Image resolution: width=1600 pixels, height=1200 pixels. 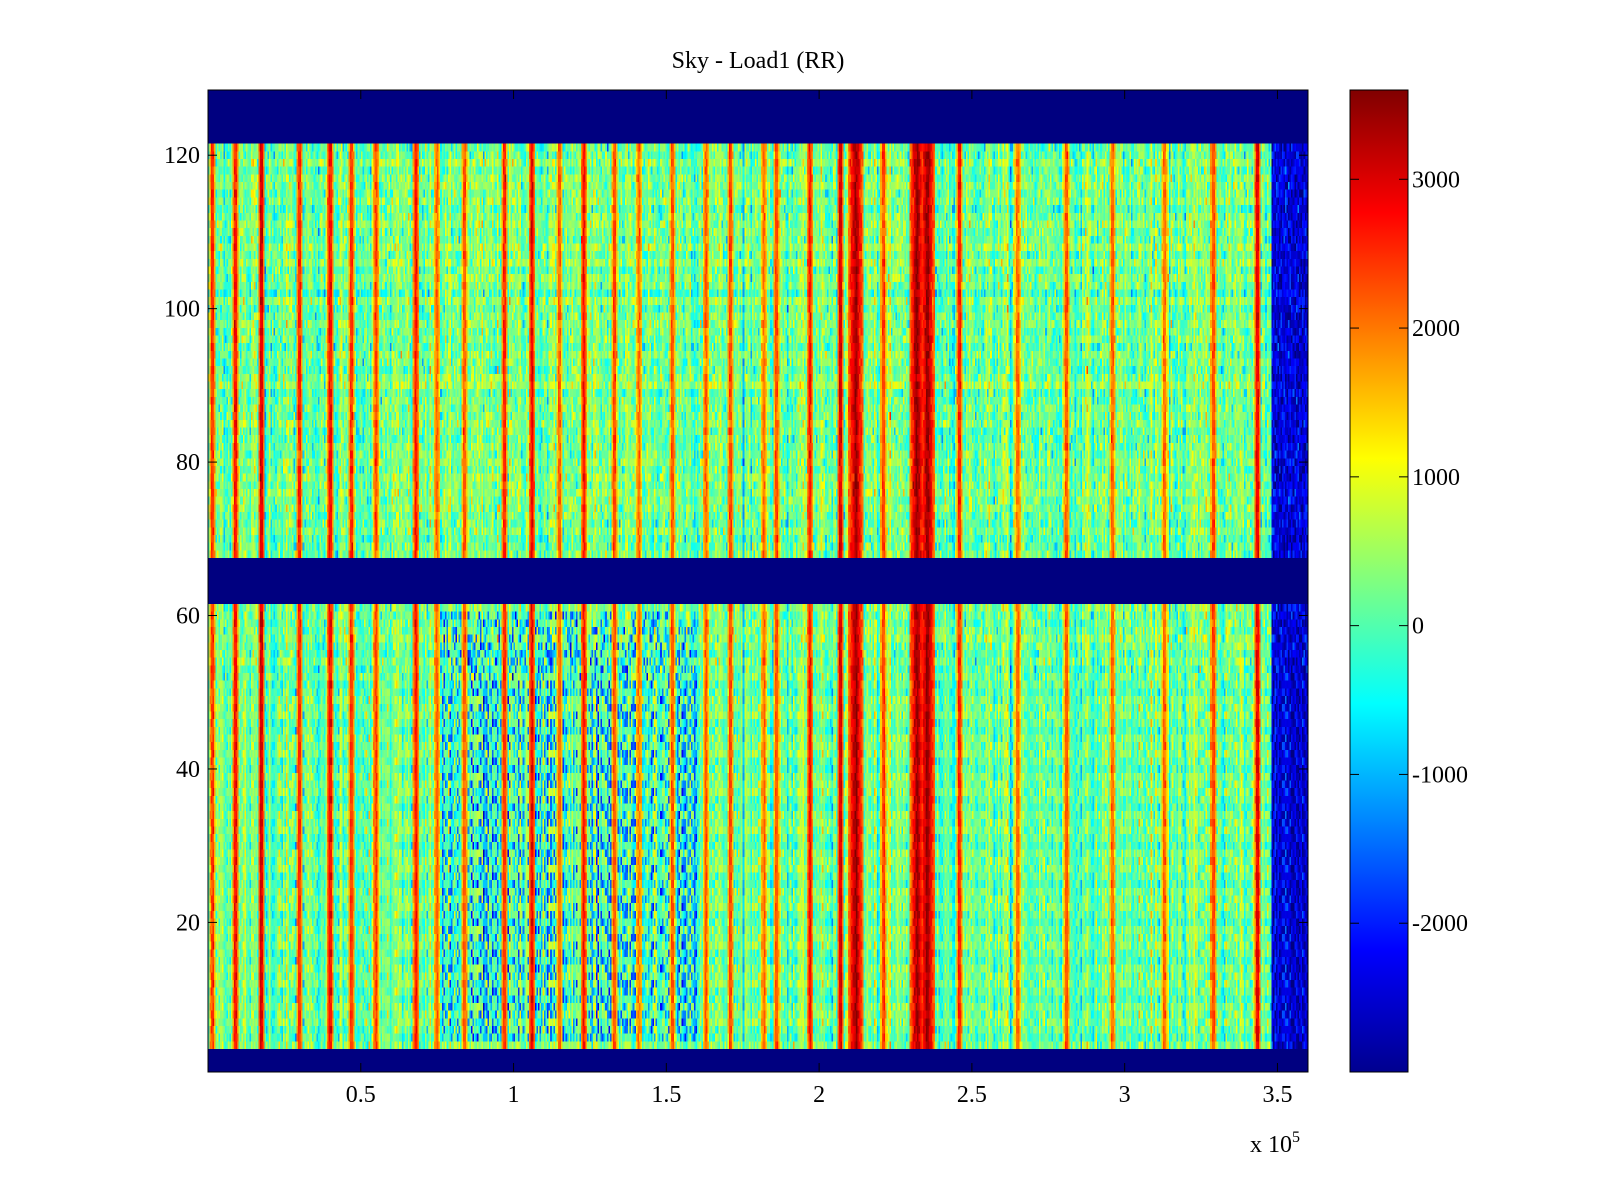 I want to click on x-tick-label: 3.5, so click(x=1277, y=1095).